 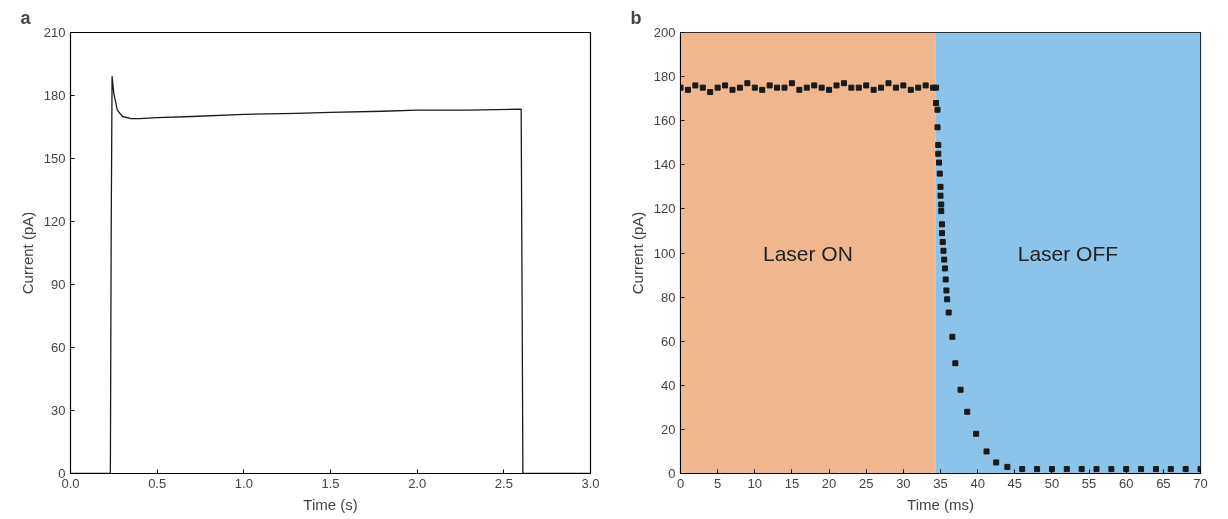 I want to click on y-tick-label: 200, so click(x=664, y=32).